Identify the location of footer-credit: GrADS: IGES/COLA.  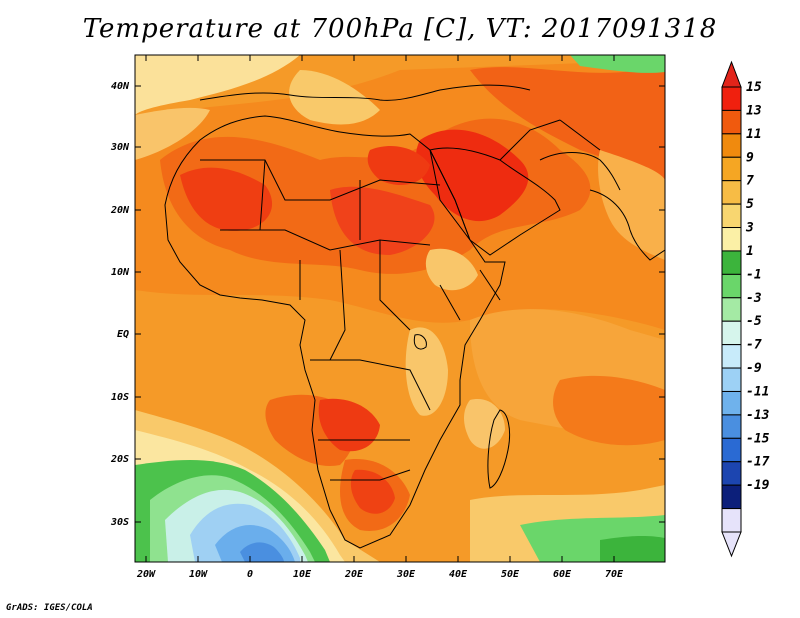
(49, 608).